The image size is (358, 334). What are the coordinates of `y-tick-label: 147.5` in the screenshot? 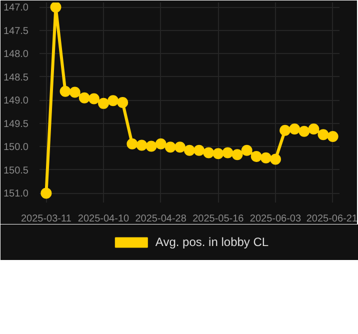 It's located at (16, 31).